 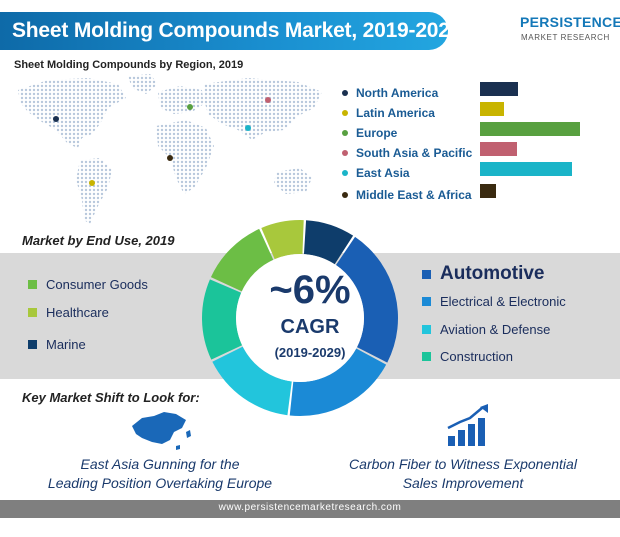 I want to click on shift-carbon-fiber-line1: Carbon Fiber to Witness Exponential, so click(x=463, y=464).